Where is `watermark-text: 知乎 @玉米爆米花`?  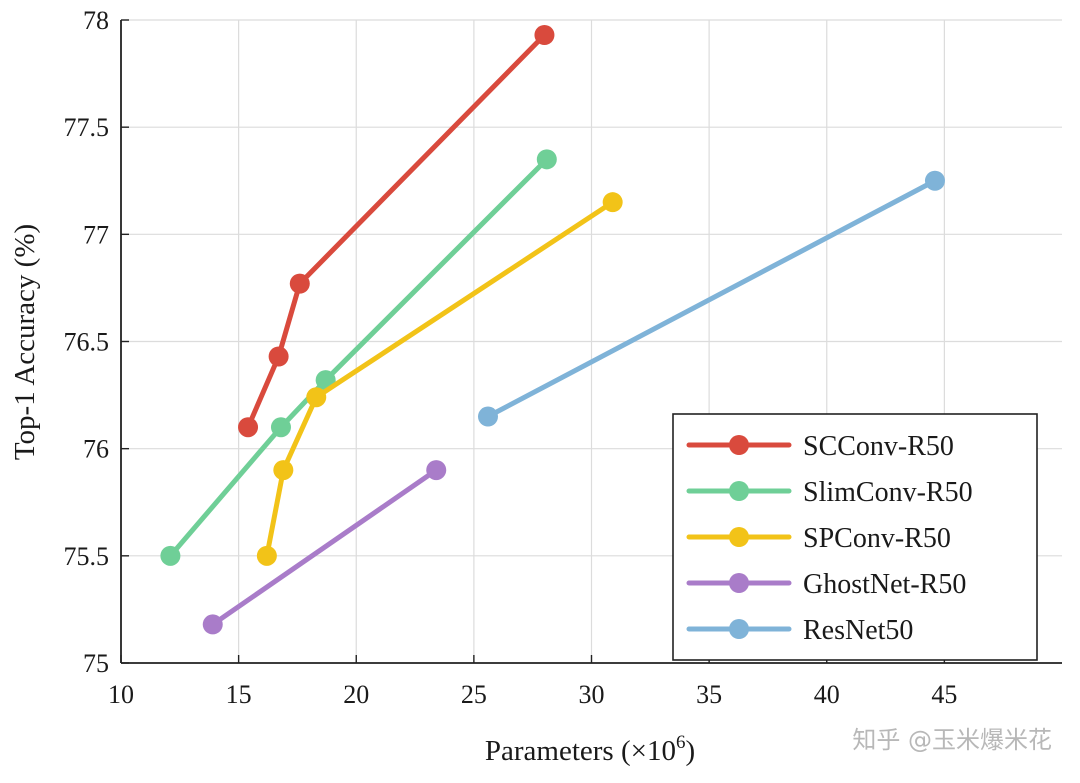 watermark-text: 知乎 @玉米爆米花 is located at coordinates (952, 740).